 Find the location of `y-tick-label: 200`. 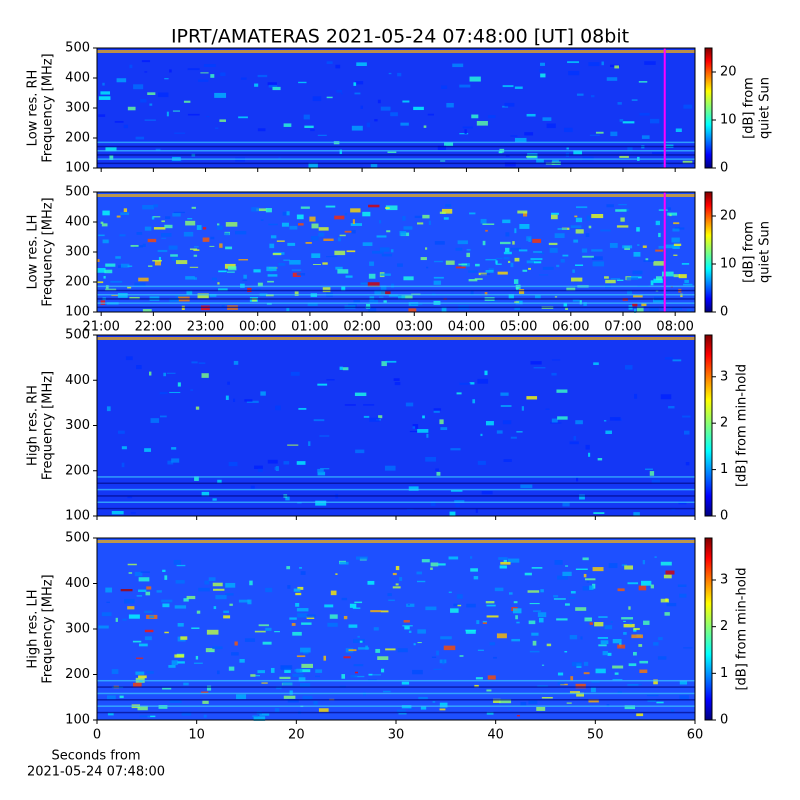

y-tick-label: 200 is located at coordinates (77, 470).